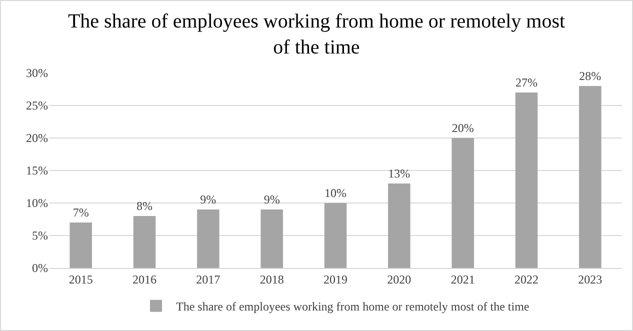 This screenshot has width=633, height=331. What do you see at coordinates (399, 173) in the screenshot?
I see `data-label: 13%` at bounding box center [399, 173].